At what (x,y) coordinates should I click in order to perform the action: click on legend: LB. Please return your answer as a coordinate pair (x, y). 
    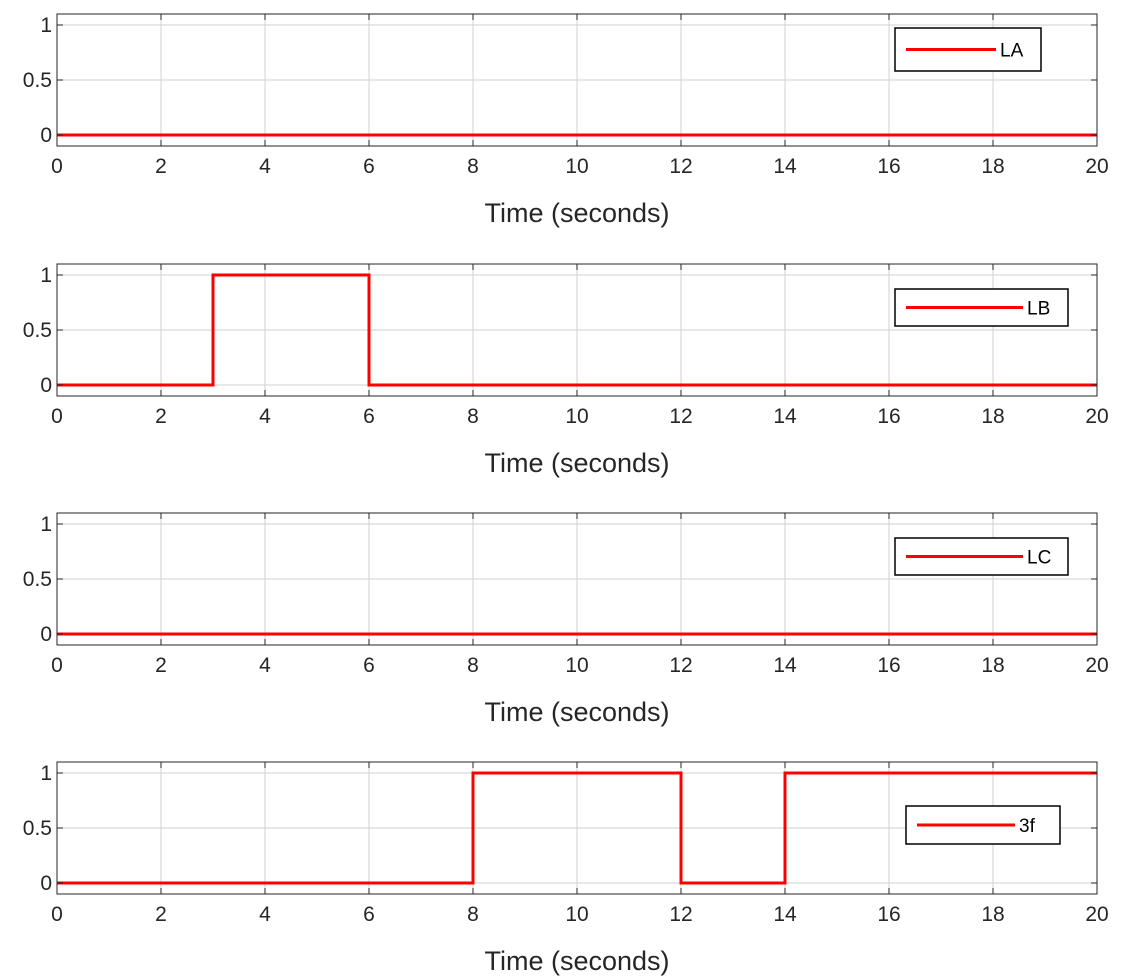
    Looking at the image, I should click on (981, 307).